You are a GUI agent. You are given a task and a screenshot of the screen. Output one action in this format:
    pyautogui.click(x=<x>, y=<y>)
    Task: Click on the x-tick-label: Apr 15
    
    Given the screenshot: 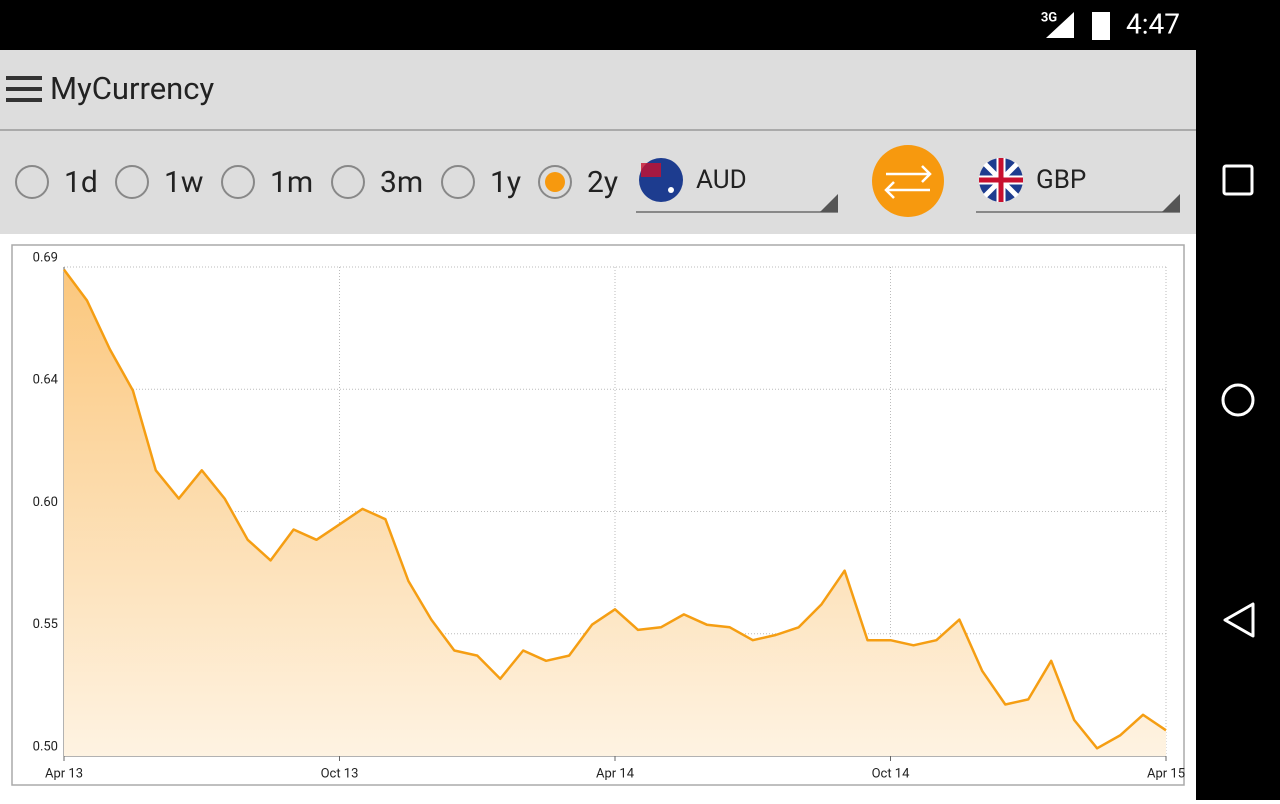 What is the action you would take?
    pyautogui.click(x=1166, y=773)
    